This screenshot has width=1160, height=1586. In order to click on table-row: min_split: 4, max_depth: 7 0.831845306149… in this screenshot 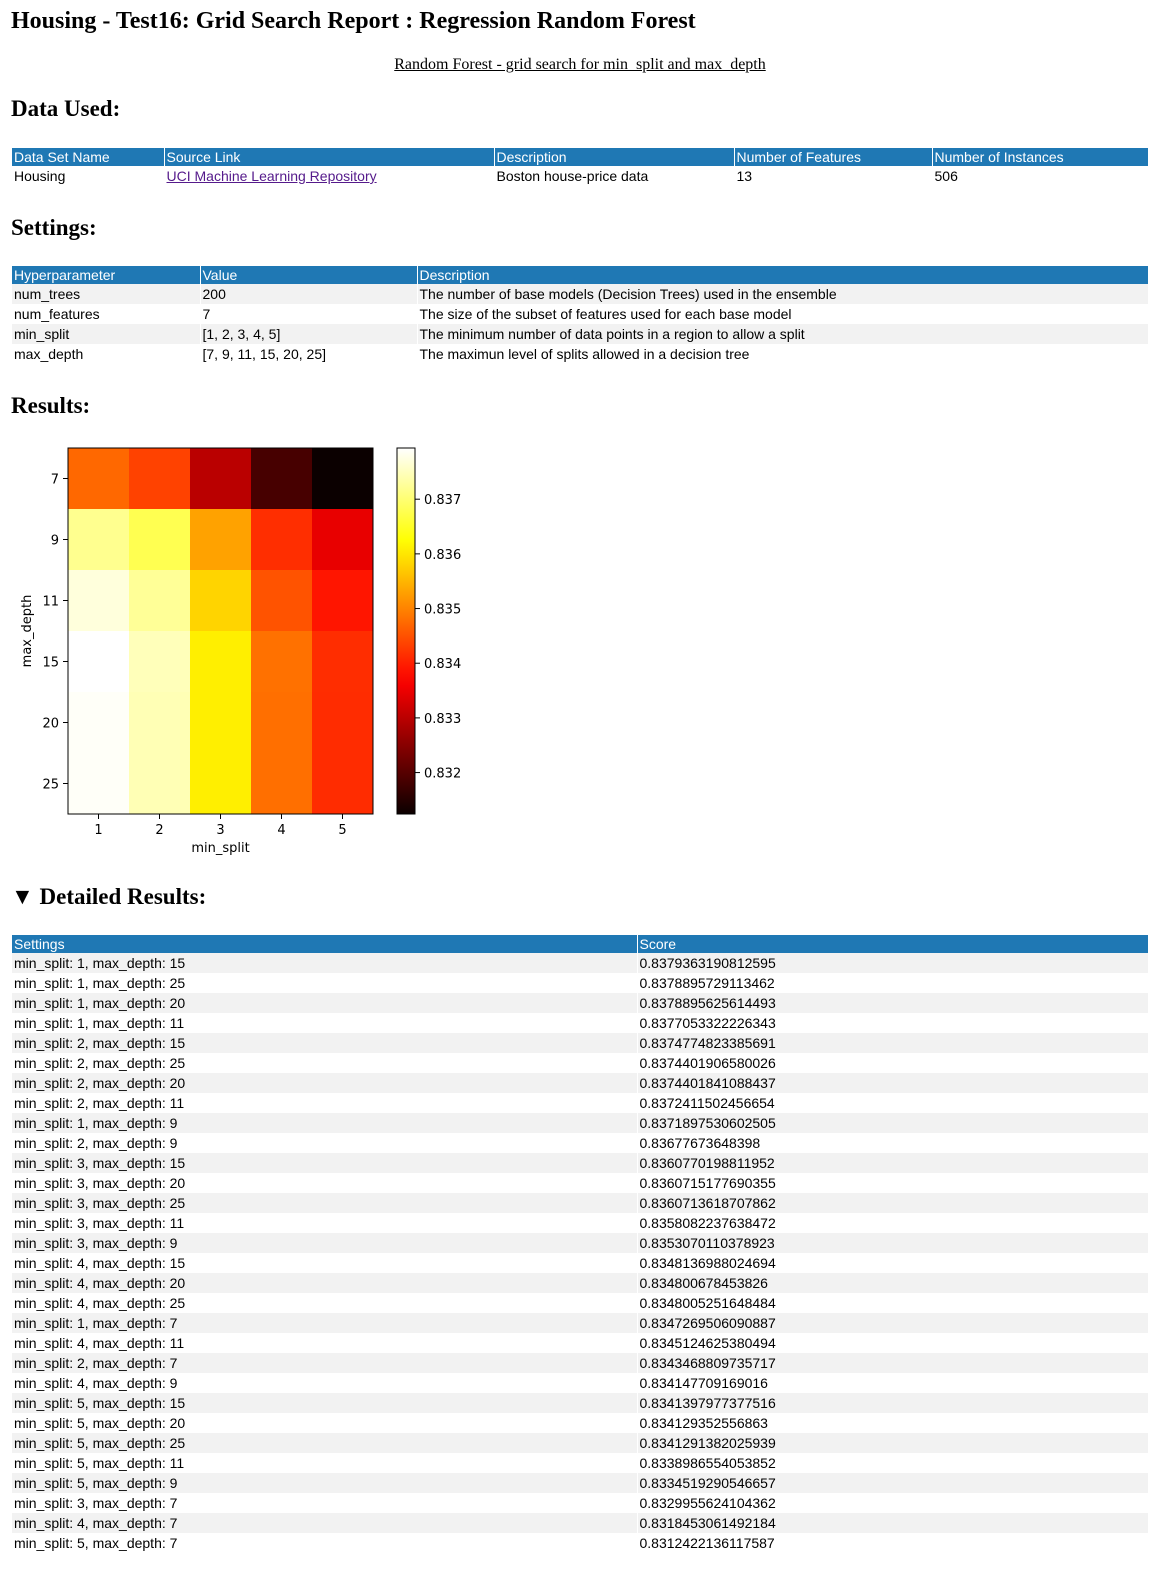, I will do `click(580, 1523)`.